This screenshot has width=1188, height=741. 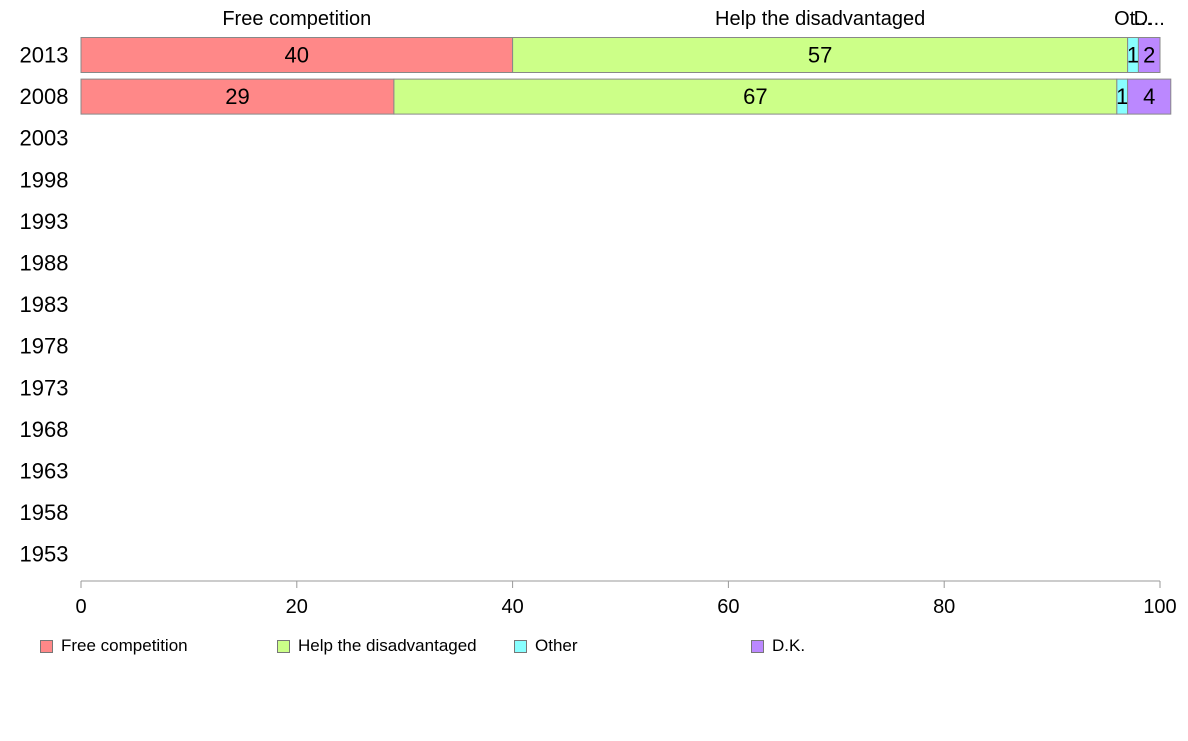 What do you see at coordinates (44, 554) in the screenshot?
I see `category-label: 1953` at bounding box center [44, 554].